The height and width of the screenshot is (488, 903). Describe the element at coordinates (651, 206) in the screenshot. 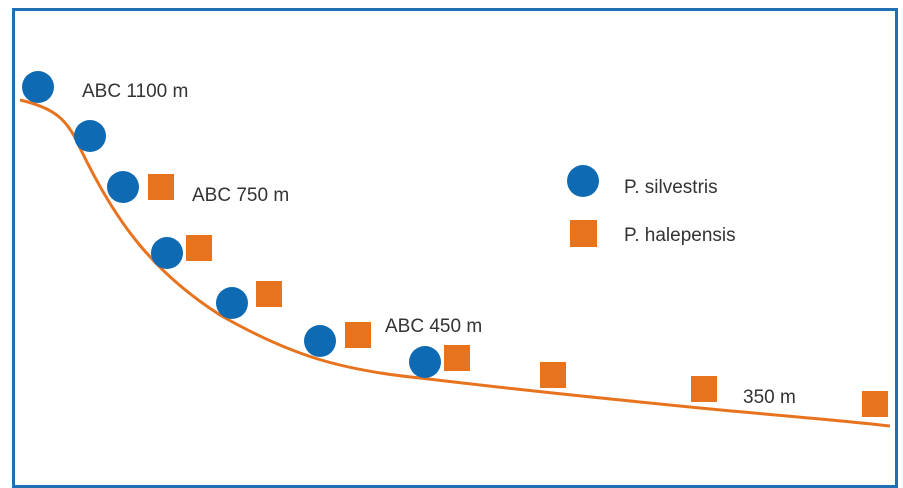

I see `legend: P. silvestris P. halepensis` at that location.